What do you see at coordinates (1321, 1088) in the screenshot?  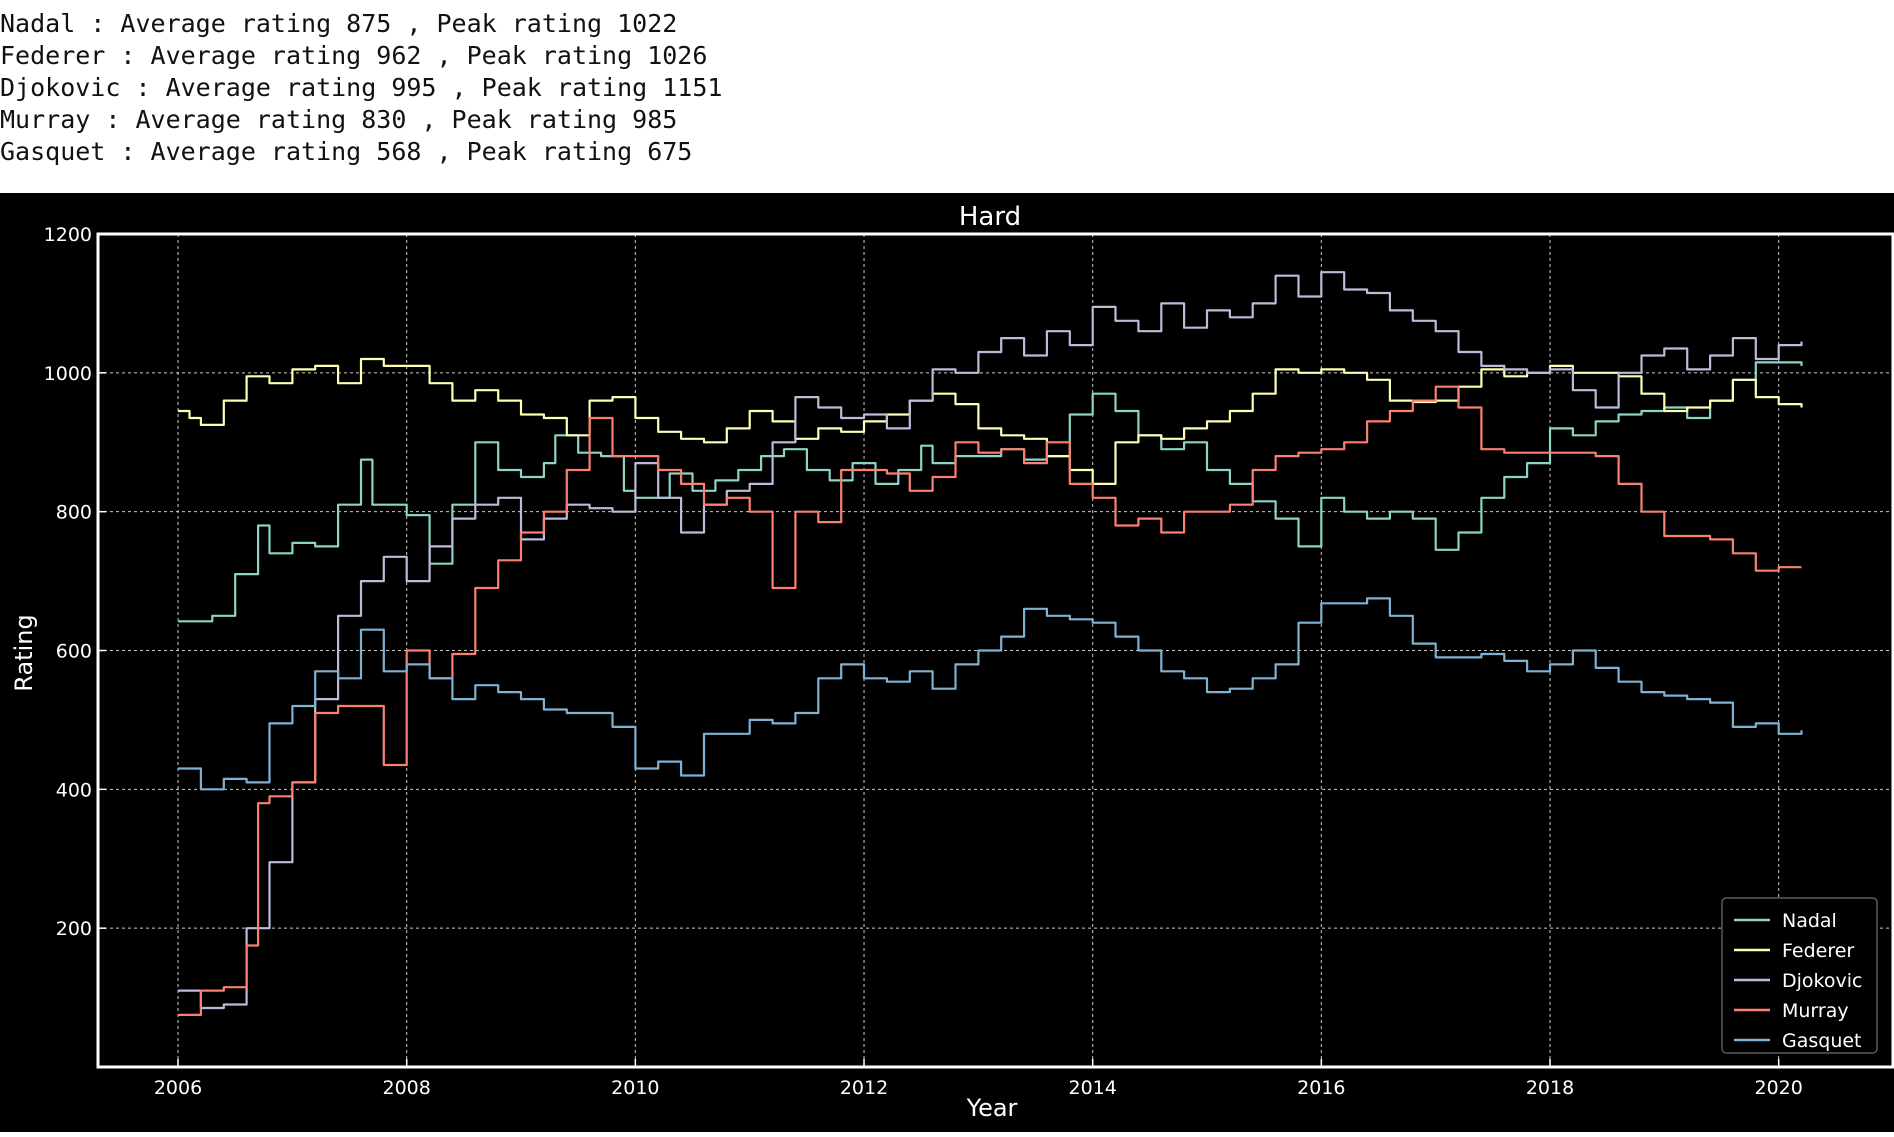 I see `x-tick-label: 2016` at bounding box center [1321, 1088].